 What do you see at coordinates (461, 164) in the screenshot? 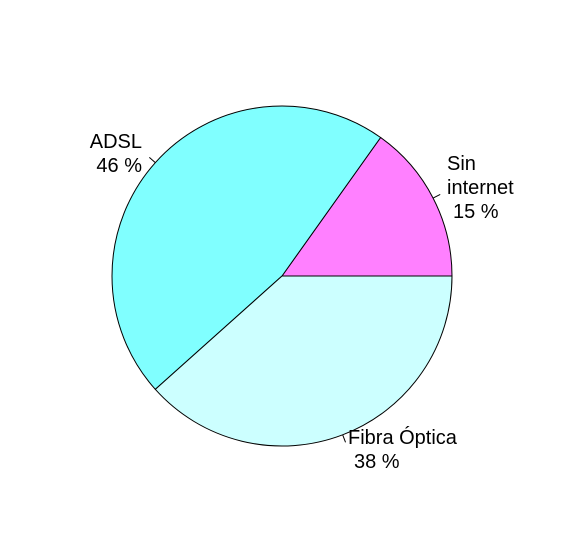
I see `slice-label-0-line-0: Sin` at bounding box center [461, 164].